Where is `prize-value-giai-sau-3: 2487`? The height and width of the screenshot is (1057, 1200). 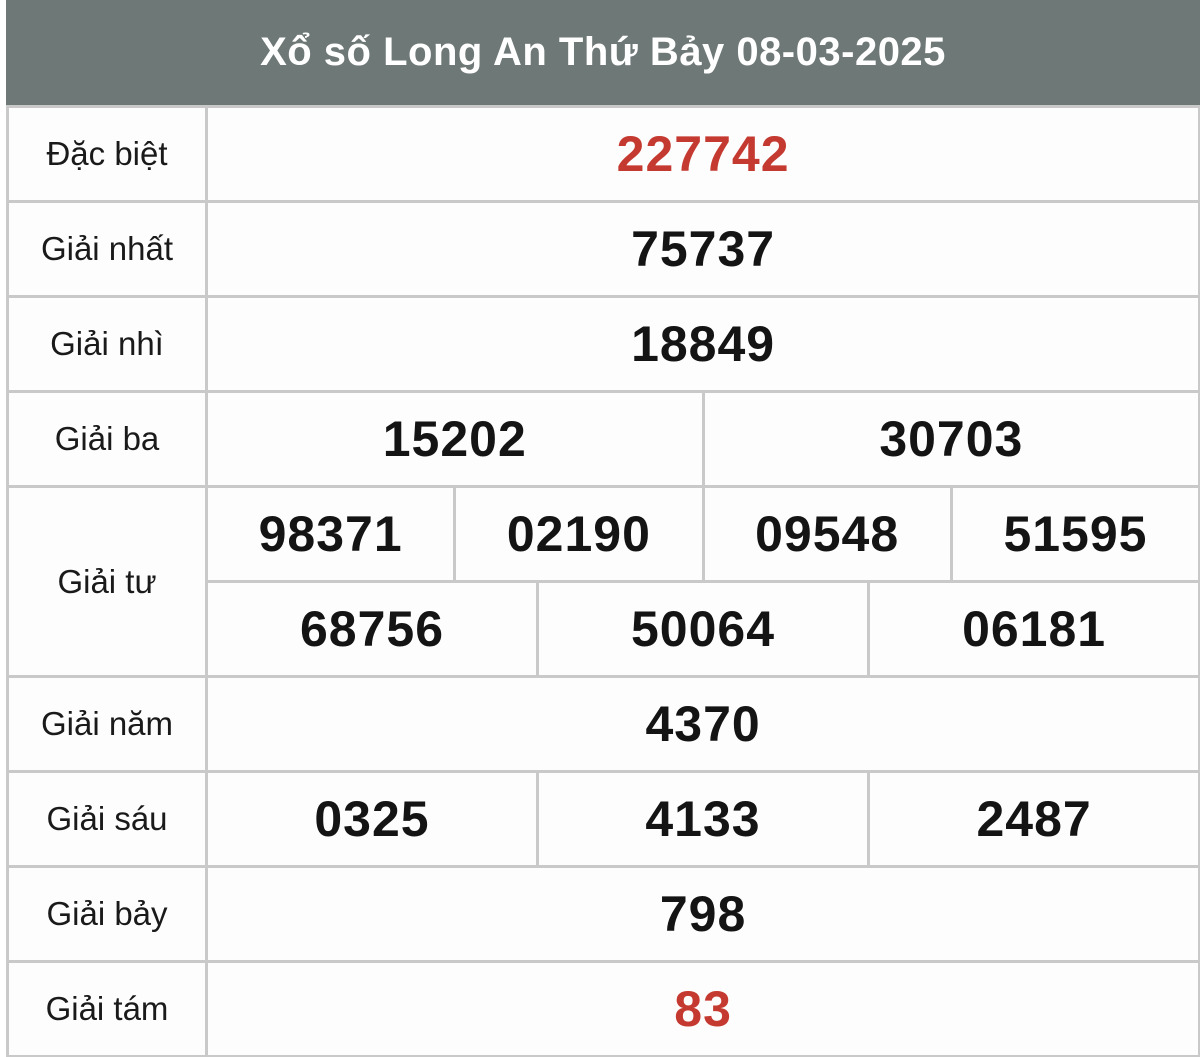 prize-value-giai-sau-3: 2487 is located at coordinates (1033, 819).